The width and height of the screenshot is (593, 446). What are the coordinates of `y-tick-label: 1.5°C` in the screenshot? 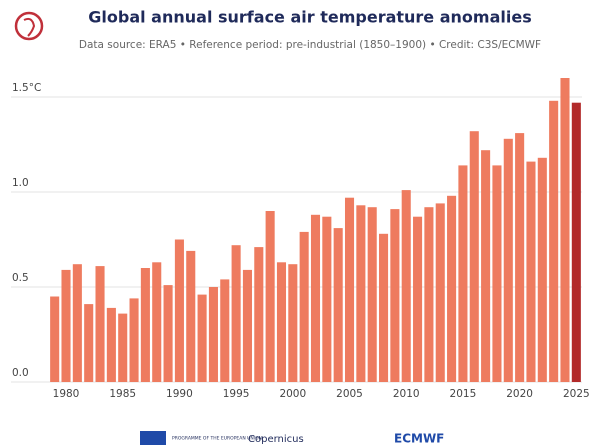 It's located at (26, 88).